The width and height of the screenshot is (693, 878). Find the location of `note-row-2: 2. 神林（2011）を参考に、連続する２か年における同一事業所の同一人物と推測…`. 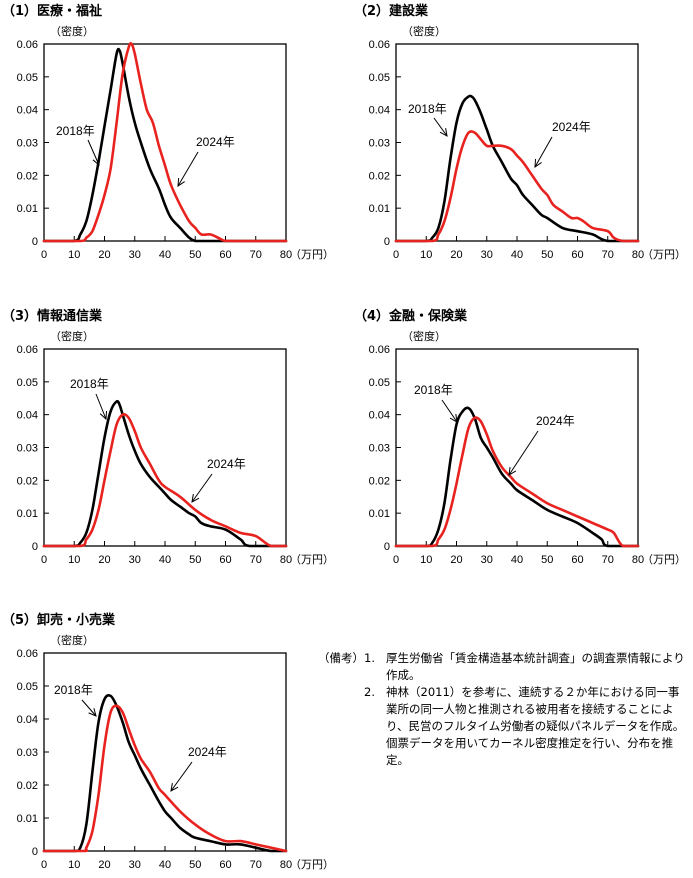

note-row-2: 2. 神林（2011）を参考に、連続する２か年における同一事業所の同一人物と推測… is located at coordinates (504, 726).